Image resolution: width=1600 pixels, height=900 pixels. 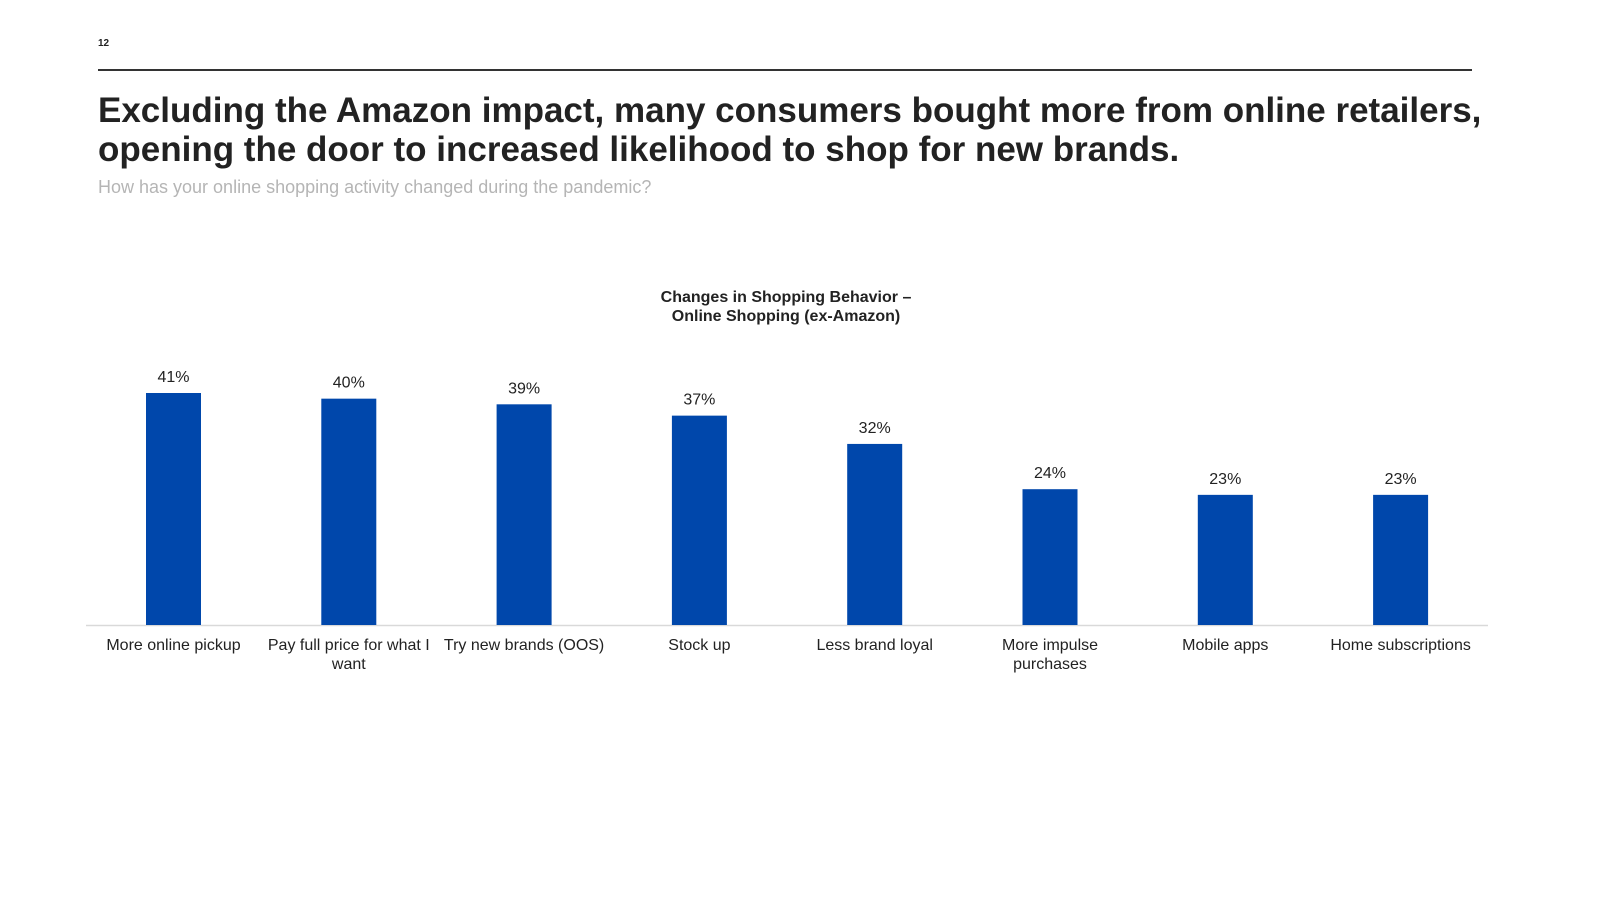 What do you see at coordinates (524, 645) in the screenshot?
I see `category-label: Try new brands (OOS)` at bounding box center [524, 645].